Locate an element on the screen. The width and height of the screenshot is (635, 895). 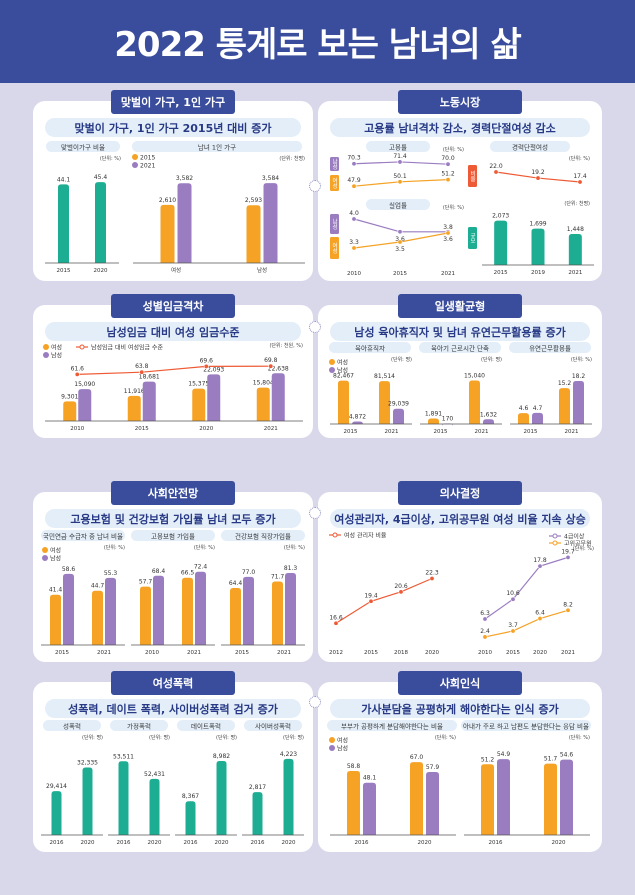
data-label: 170 is located at coordinates (448, 419).